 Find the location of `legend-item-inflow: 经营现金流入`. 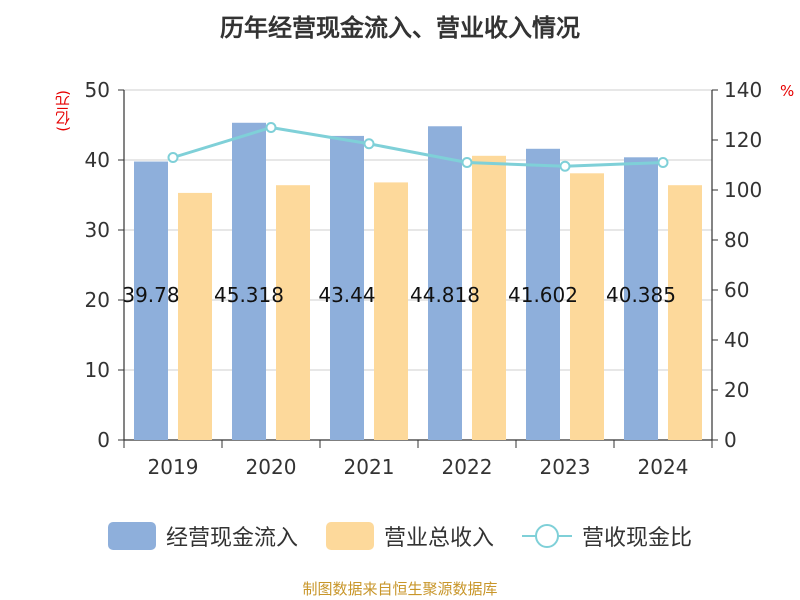

legend-item-inflow: 经营现金流入 is located at coordinates (202, 536).